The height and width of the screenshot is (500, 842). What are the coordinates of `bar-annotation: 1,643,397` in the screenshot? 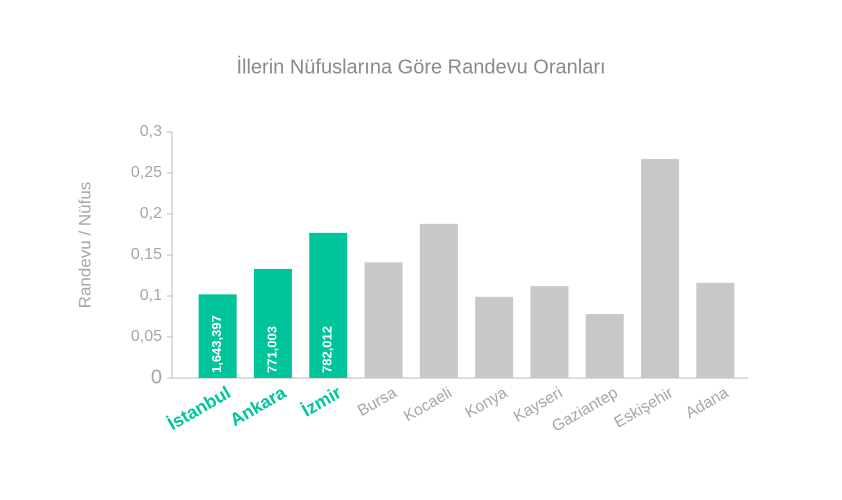 It's located at (216, 344).